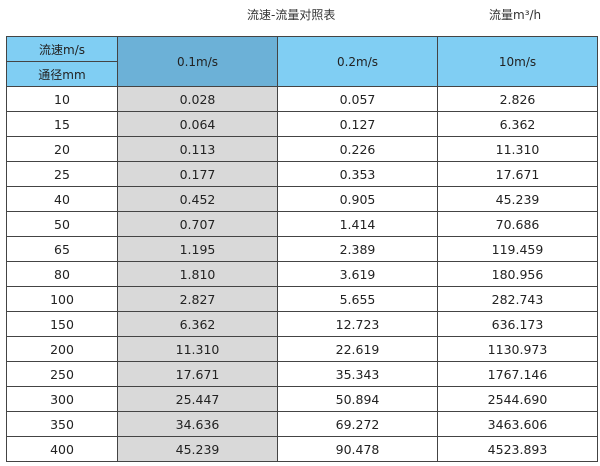  Describe the element at coordinates (62, 324) in the screenshot. I see `diameter-cell: 150` at that location.